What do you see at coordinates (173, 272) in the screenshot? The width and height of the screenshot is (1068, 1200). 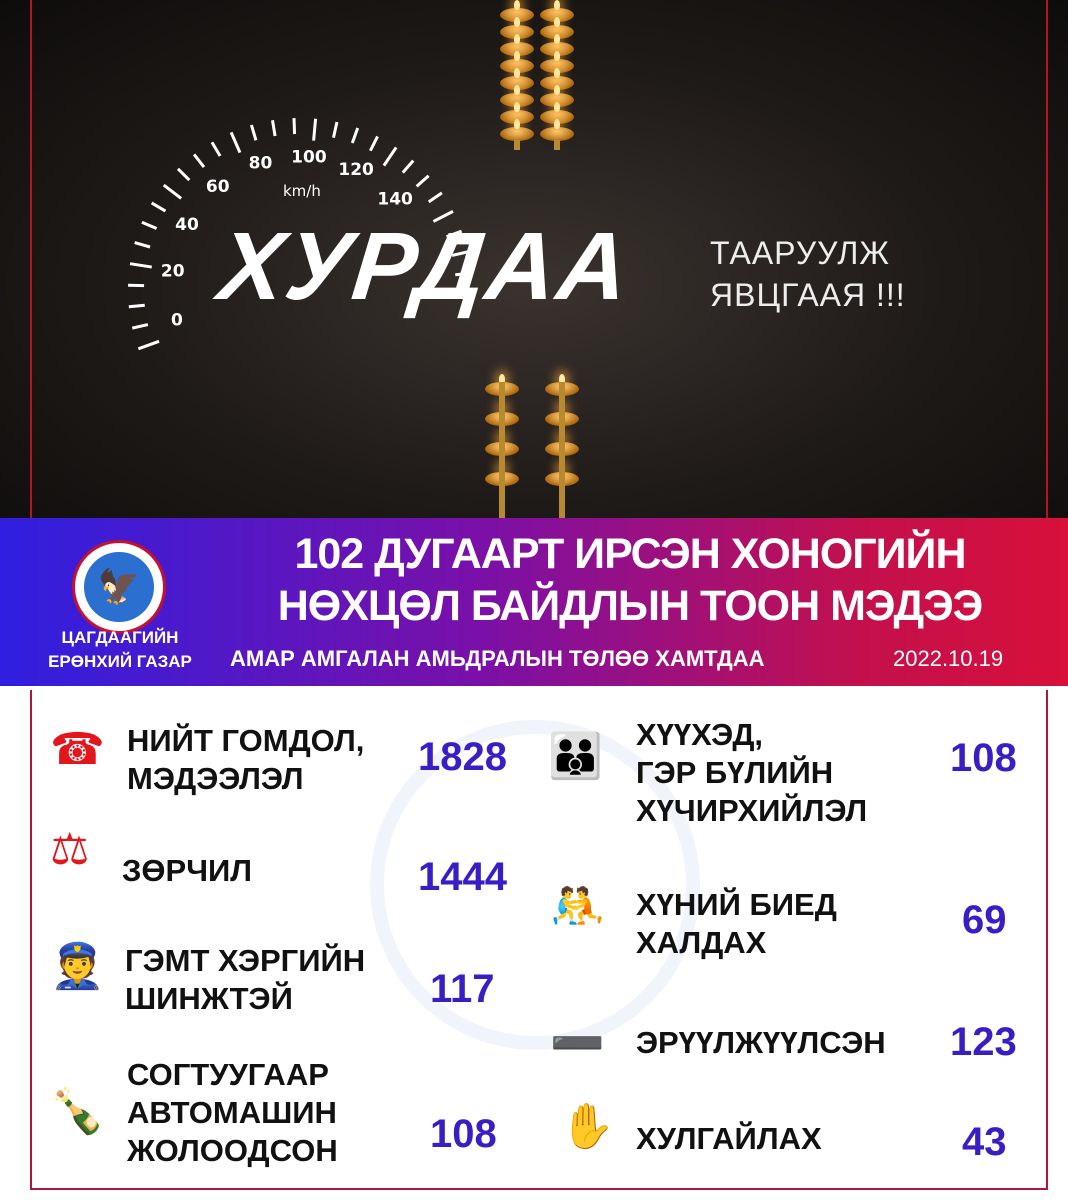 I see `speed-tick-label: 20` at bounding box center [173, 272].